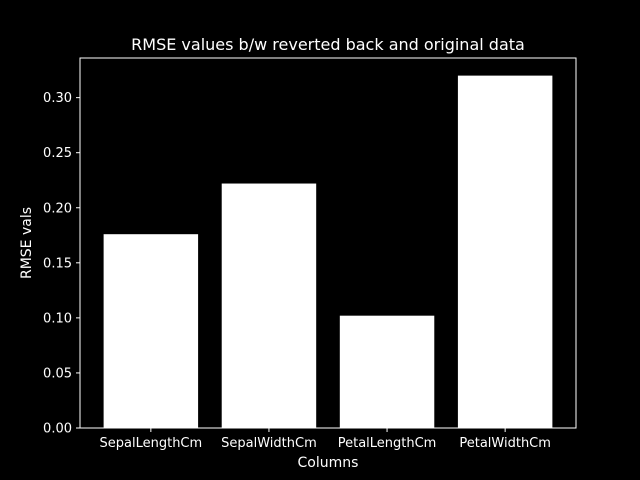  I want to click on y-tick-label: 0.10, so click(57, 318).